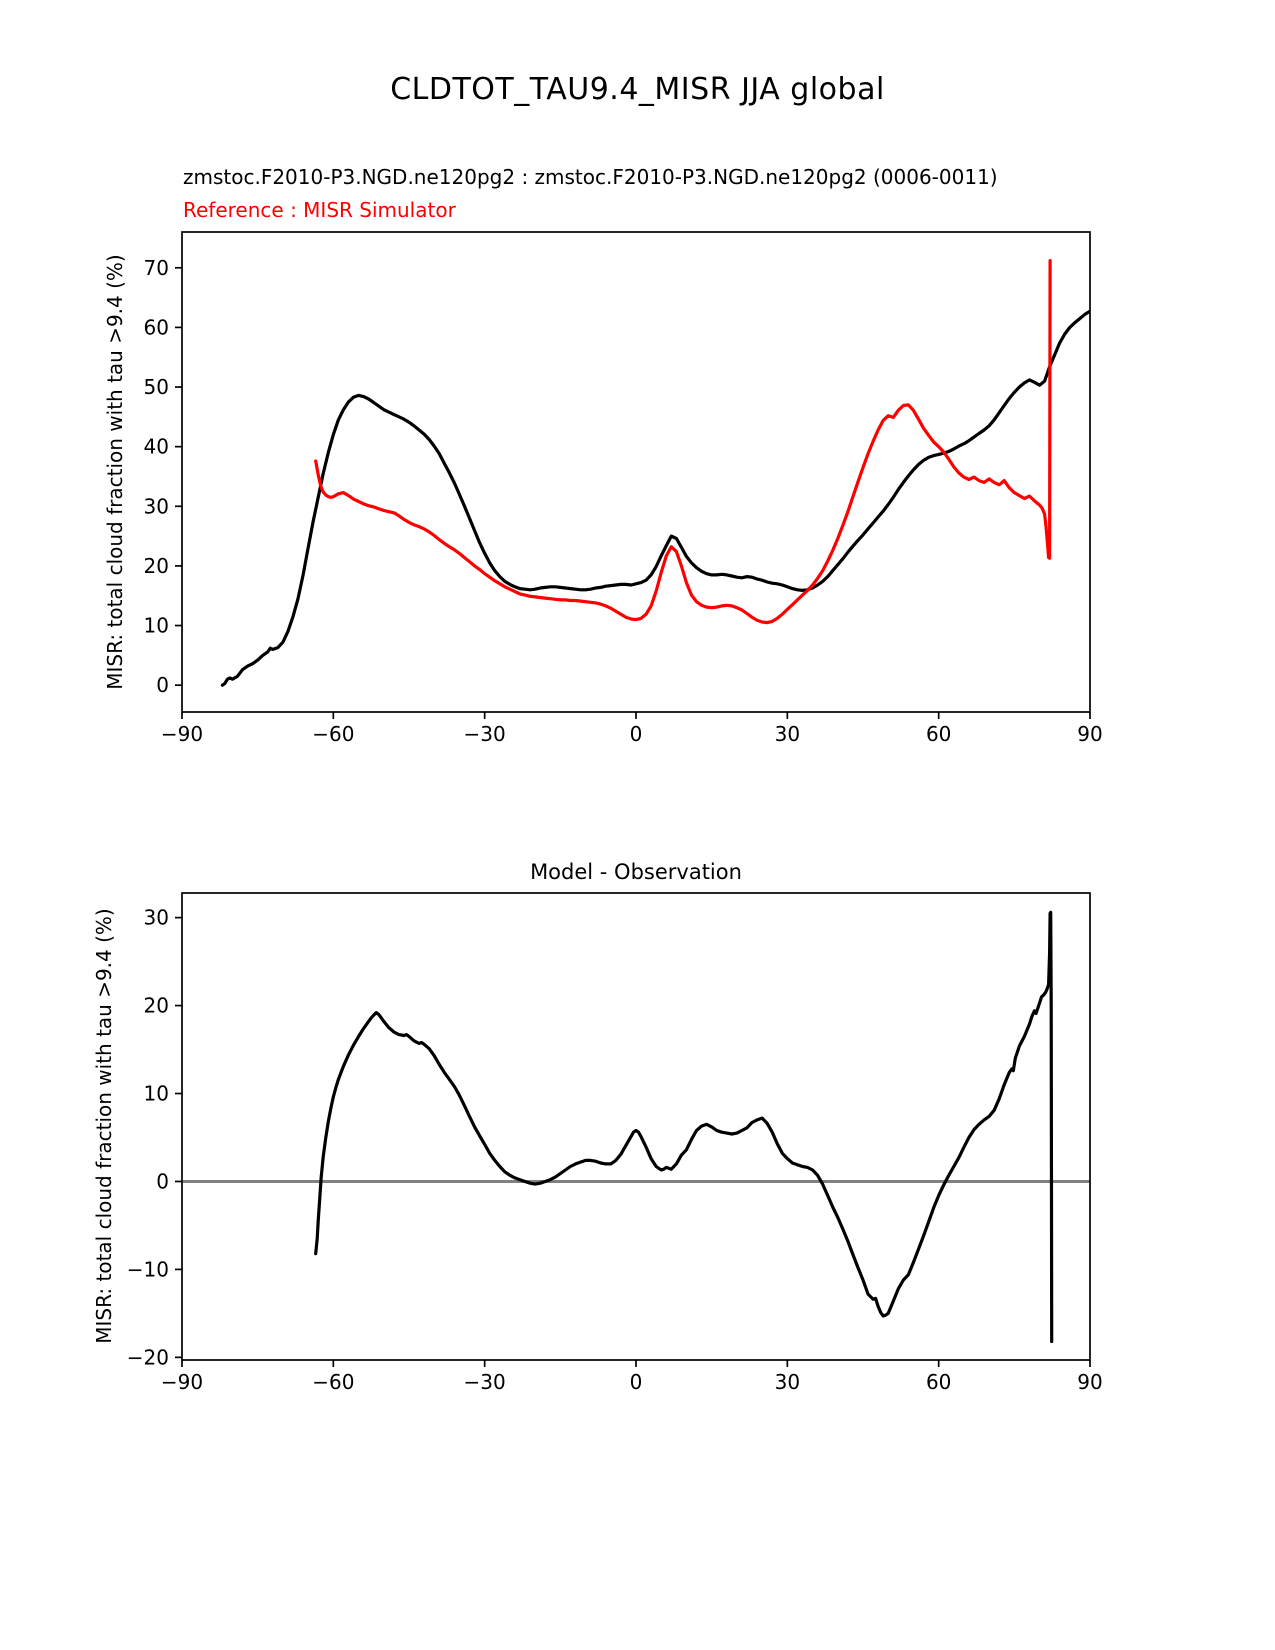 The height and width of the screenshot is (1650, 1275). What do you see at coordinates (590, 177) in the screenshot?
I see `subtitle-model-run: zmstoc.F2010-P3.NGD.ne120pg2` at bounding box center [590, 177].